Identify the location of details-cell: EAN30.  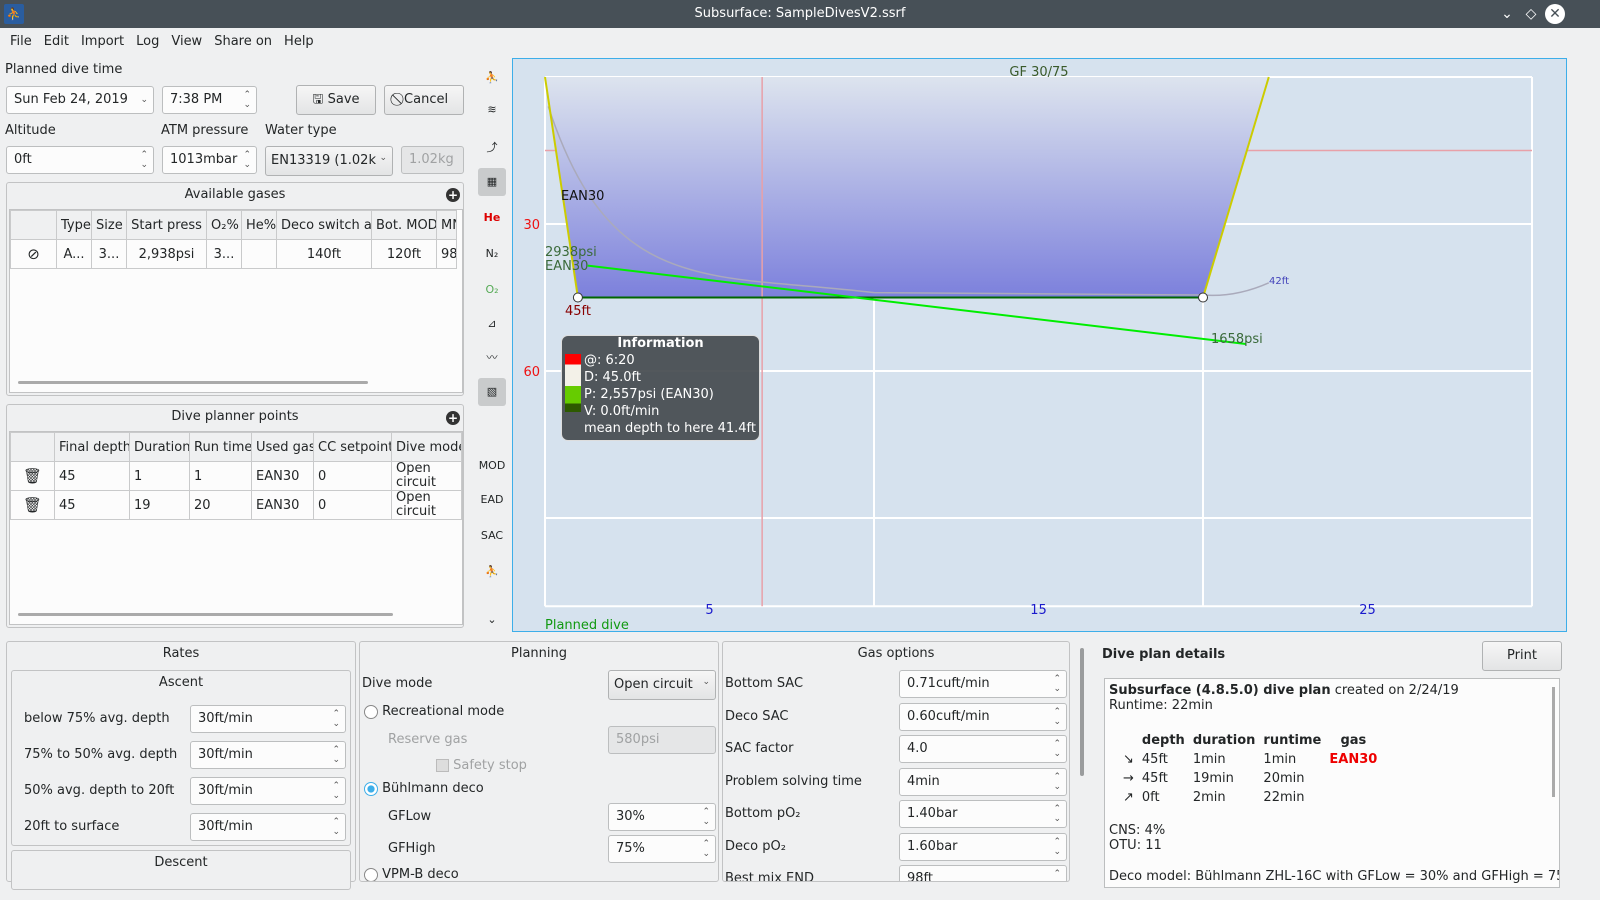
(1353, 759).